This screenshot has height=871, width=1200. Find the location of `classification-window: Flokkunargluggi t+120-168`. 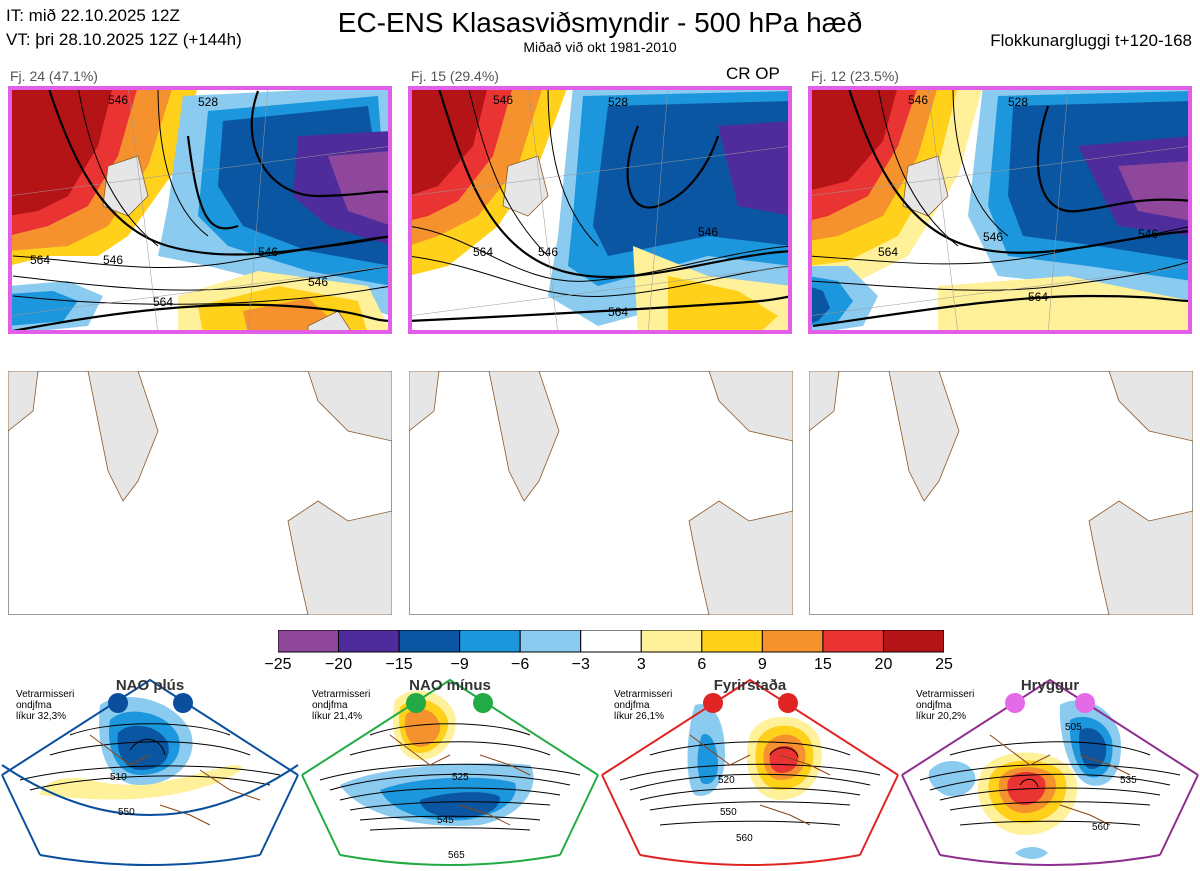

classification-window: Flokkunargluggi t+120-168 is located at coordinates (1091, 40).